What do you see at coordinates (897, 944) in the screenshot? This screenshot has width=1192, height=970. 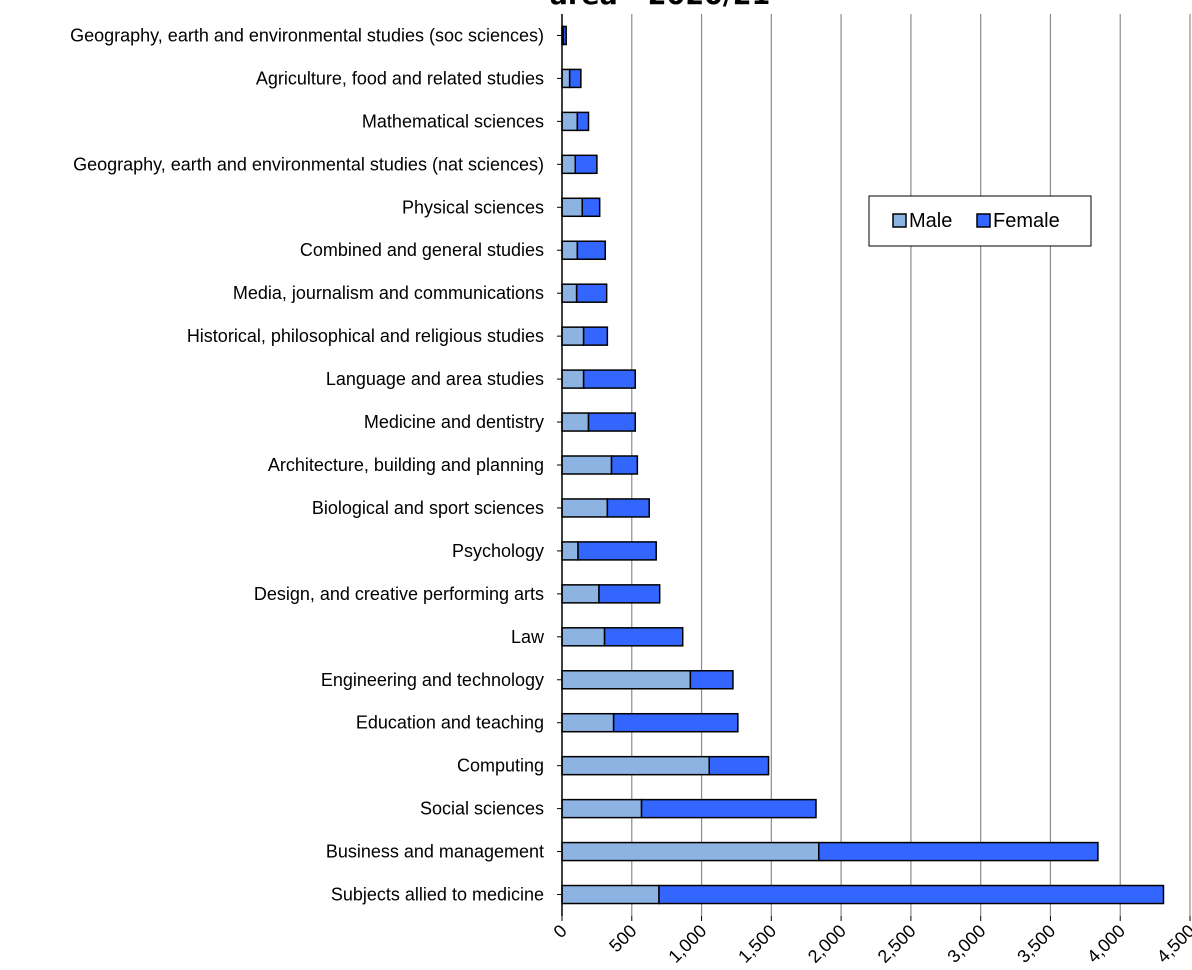 I see `x-tick-label: 2,500` at bounding box center [897, 944].